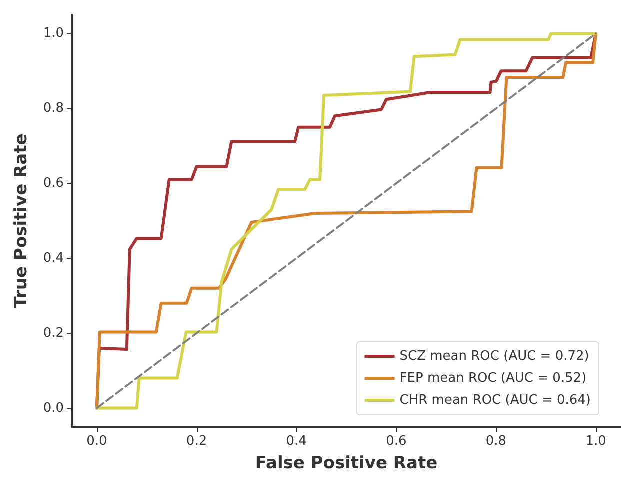 The width and height of the screenshot is (621, 477). Describe the element at coordinates (97, 441) in the screenshot. I see `x-tick-label: 0.0` at that location.